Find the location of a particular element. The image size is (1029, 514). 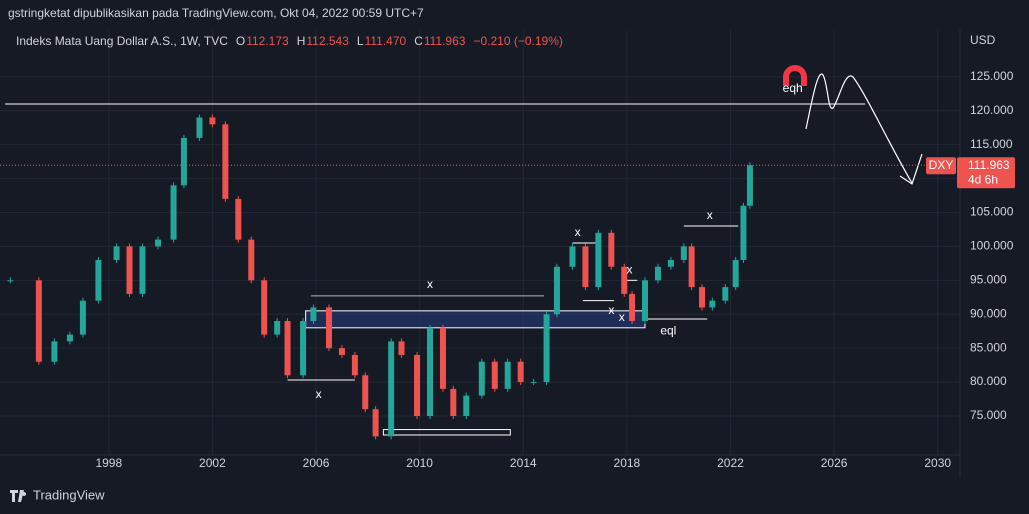

legend-title: Indeks Mata Uang Dollar A.S., 1W, TVC is located at coordinates (122, 41).